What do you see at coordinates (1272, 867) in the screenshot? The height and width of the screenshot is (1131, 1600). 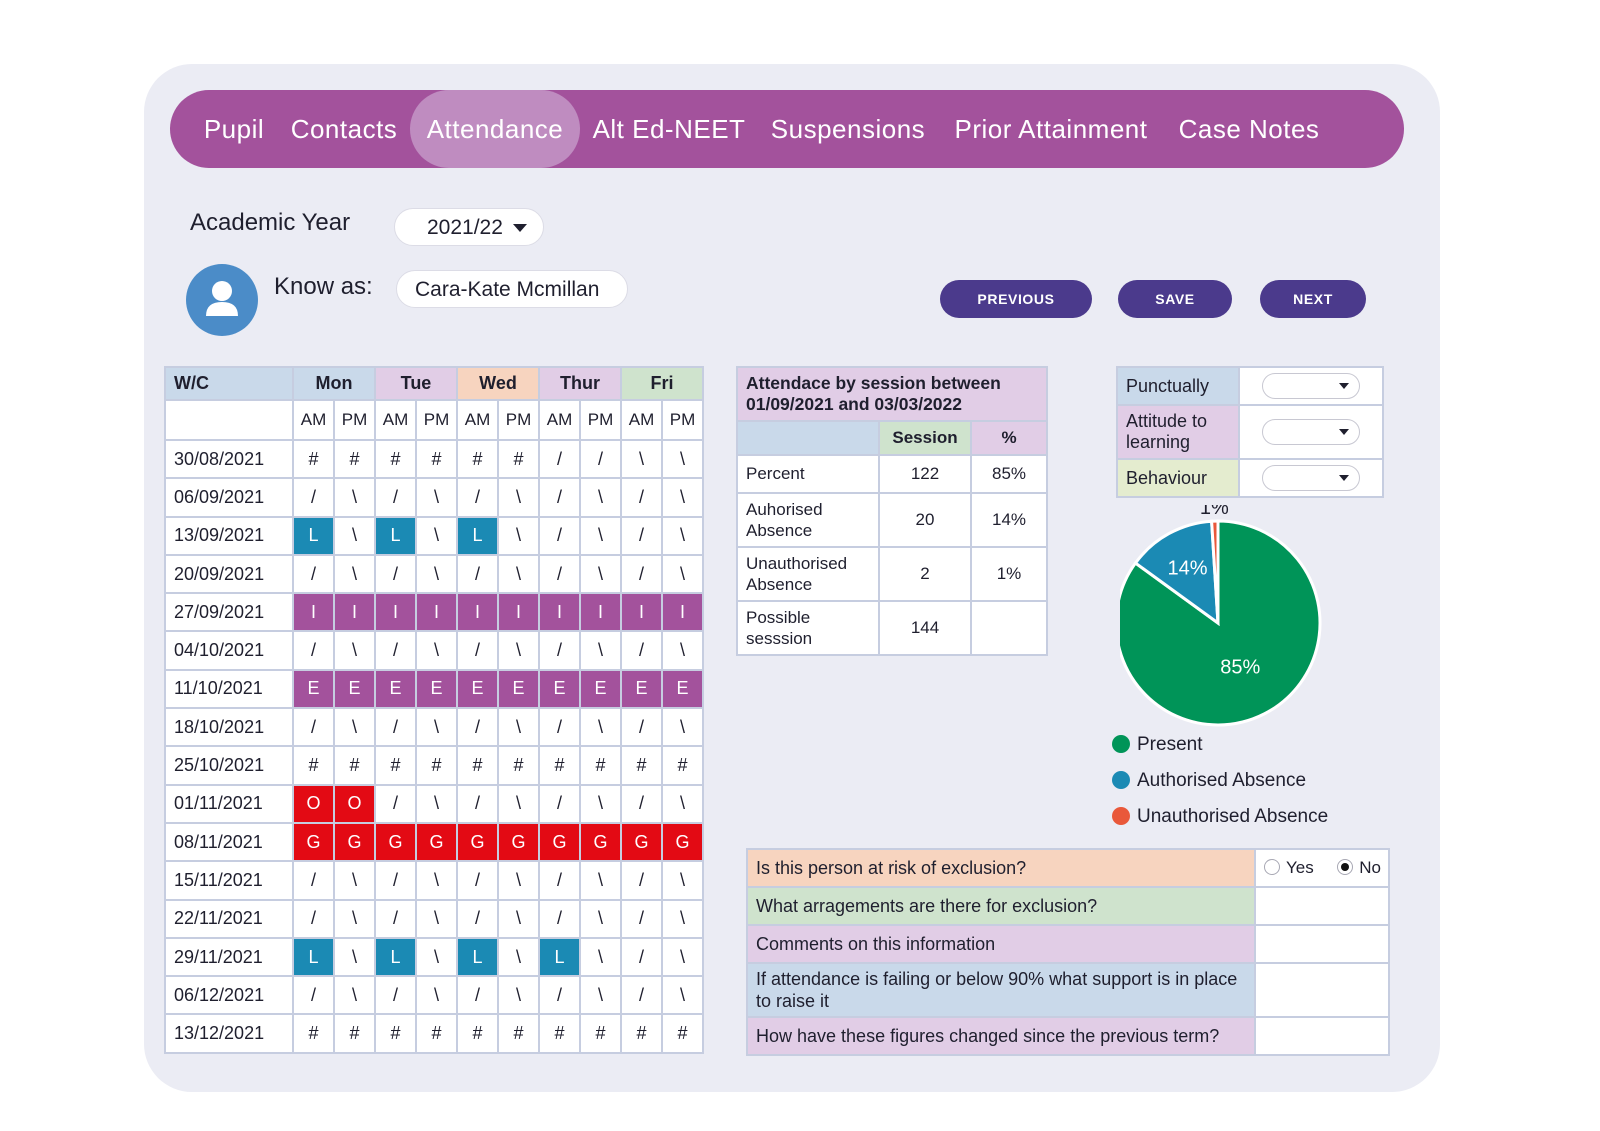 I see `yes-radio` at bounding box center [1272, 867].